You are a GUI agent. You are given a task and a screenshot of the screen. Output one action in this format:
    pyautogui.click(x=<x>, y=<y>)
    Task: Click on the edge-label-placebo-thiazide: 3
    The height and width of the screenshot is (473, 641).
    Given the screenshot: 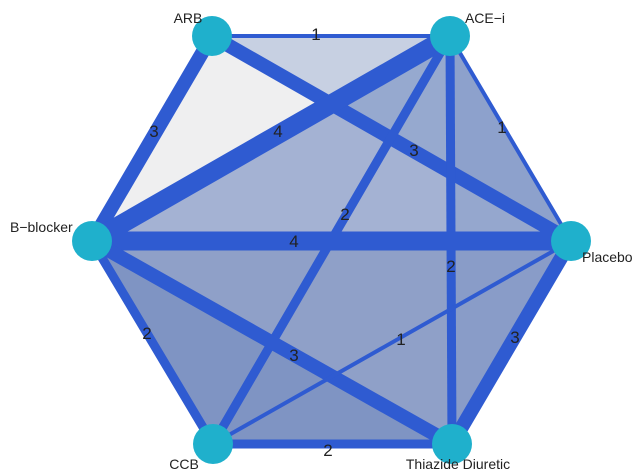 What is the action you would take?
    pyautogui.click(x=514, y=337)
    